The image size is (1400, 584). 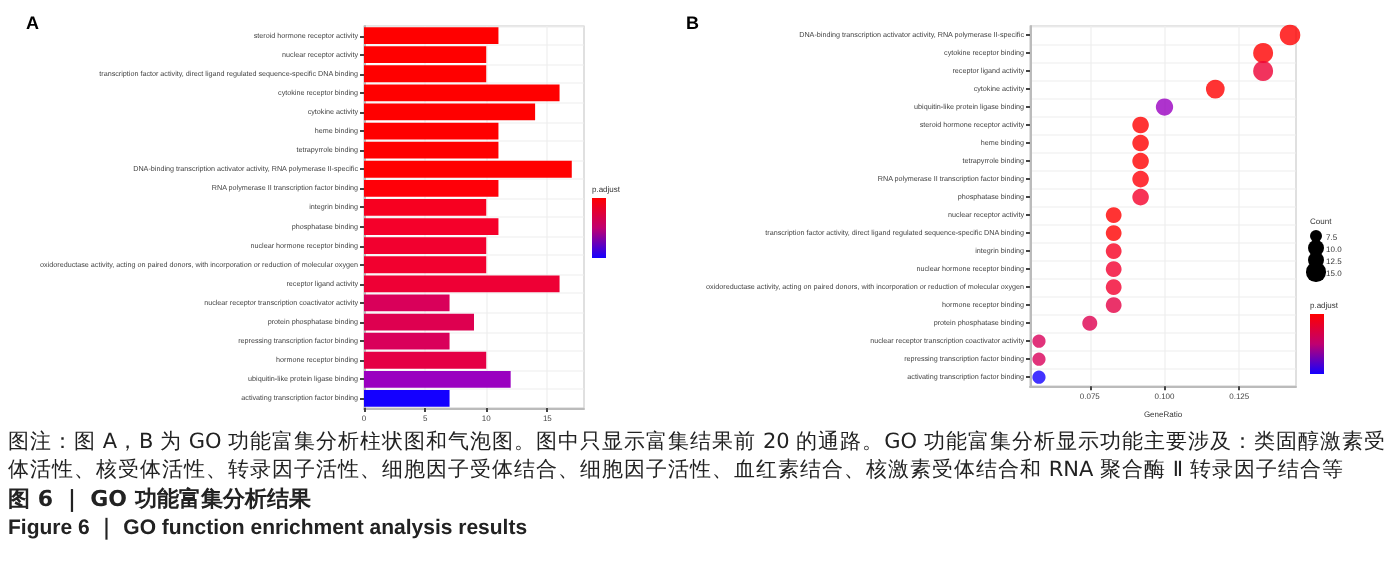 What do you see at coordinates (160, 499) in the screenshot?
I see `caption: 图 6 ｜ GO 功能富集分析结果` at bounding box center [160, 499].